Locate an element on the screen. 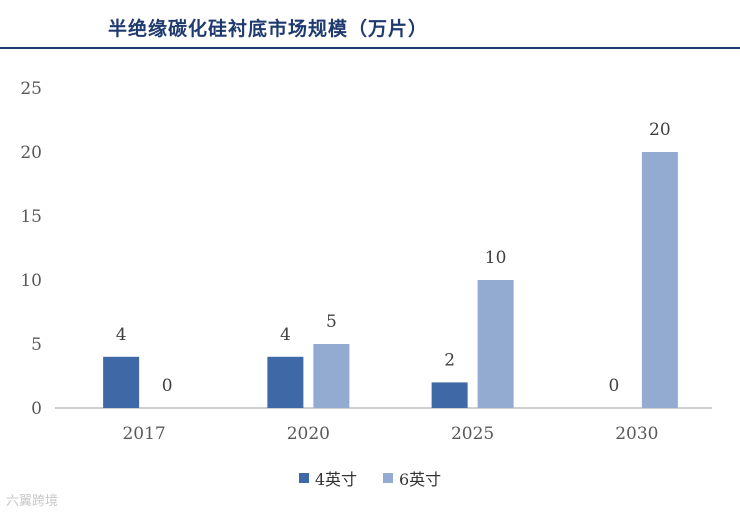 Image resolution: width=740 pixels, height=516 pixels. legend-item-4in: 4英寸 is located at coordinates (327, 478).